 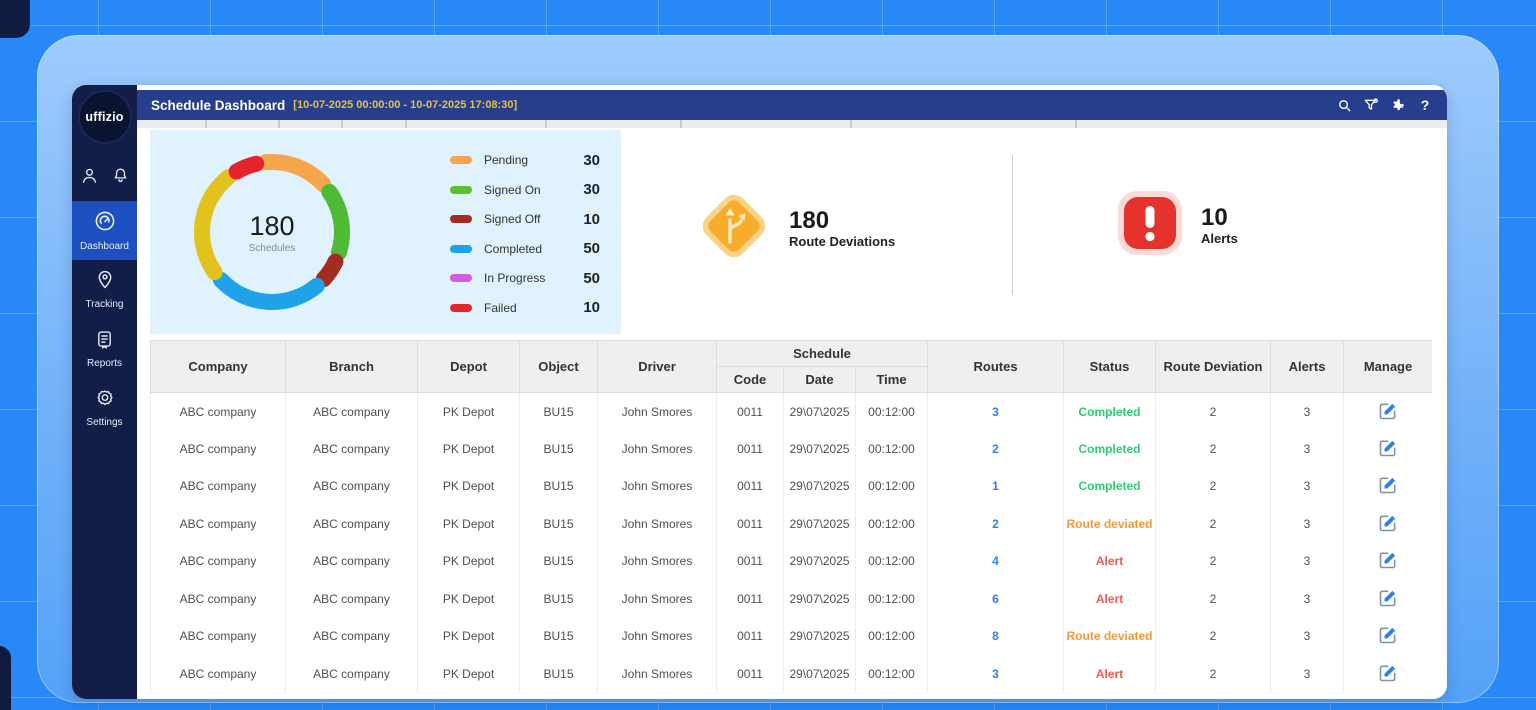 What do you see at coordinates (218, 366) in the screenshot?
I see `col-company: Company` at bounding box center [218, 366].